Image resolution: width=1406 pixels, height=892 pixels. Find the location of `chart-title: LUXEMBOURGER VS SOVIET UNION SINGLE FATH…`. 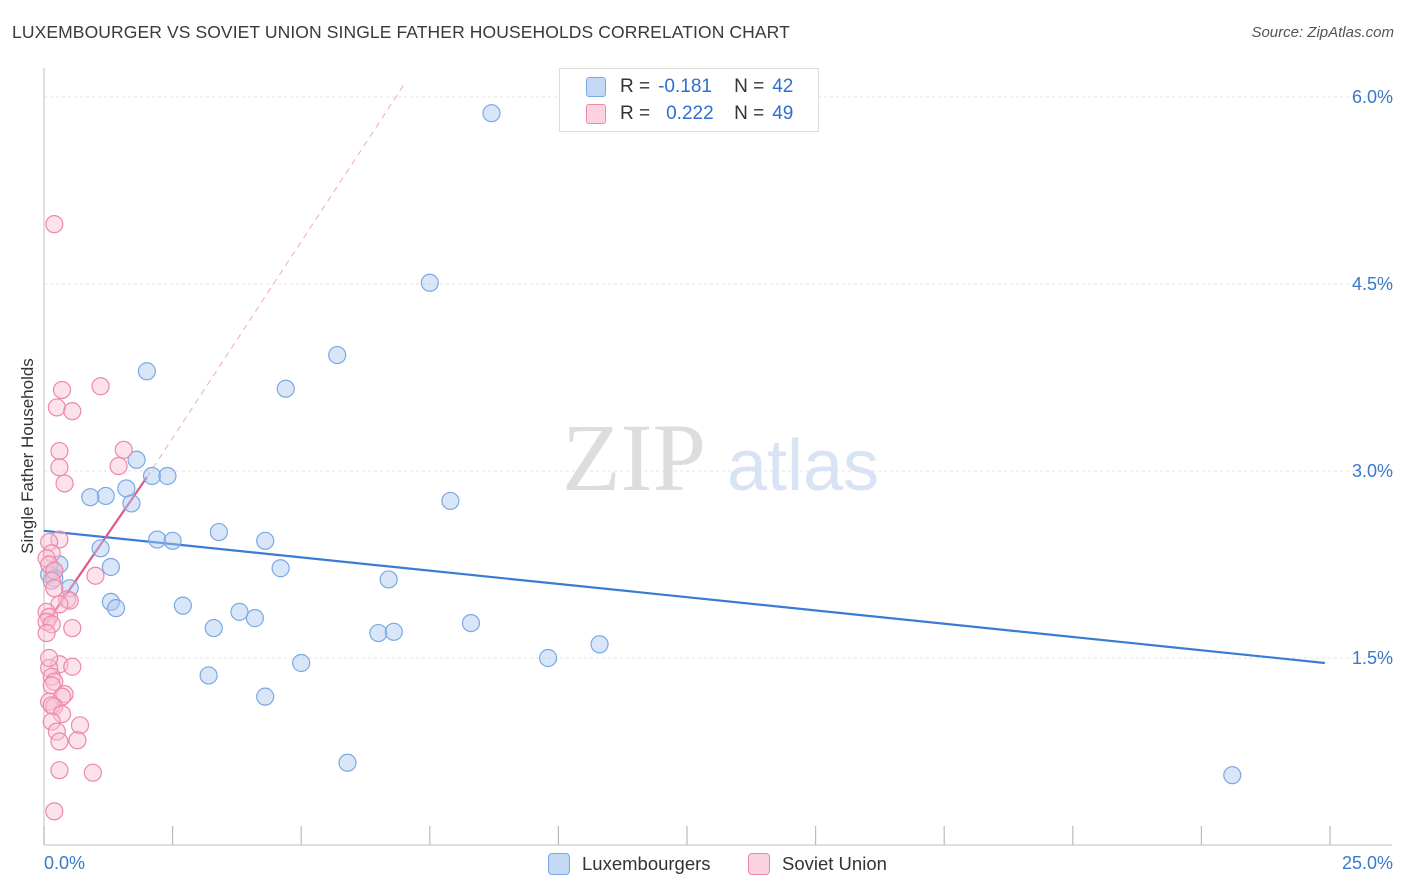

chart-title: LUXEMBOURGER VS SOVIET UNION SINGLE FATH… is located at coordinates (401, 32).